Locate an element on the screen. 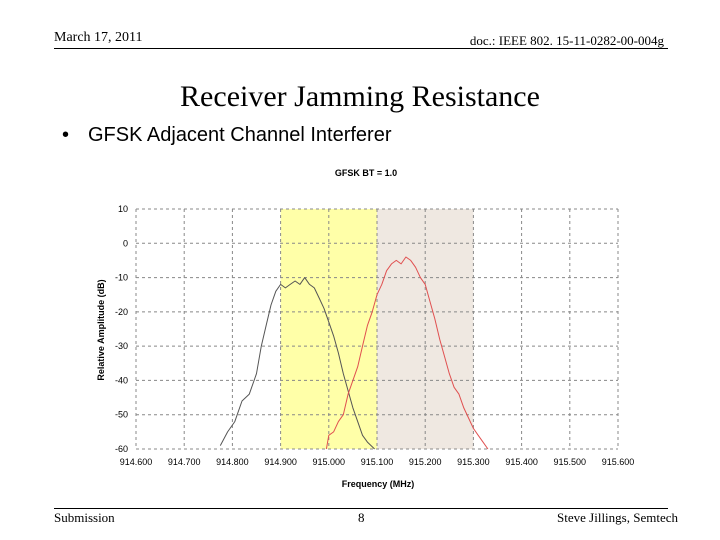 The height and width of the screenshot is (540, 720). y-tick-label: -60 is located at coordinates (121, 449).